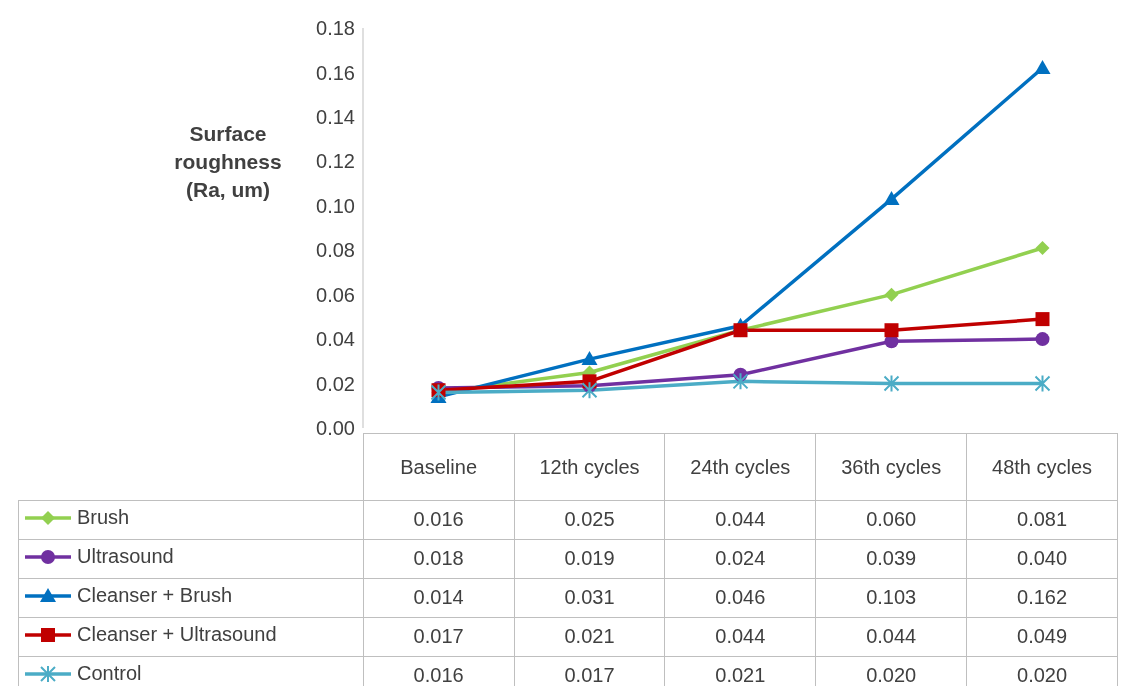  Describe the element at coordinates (109, 674) in the screenshot. I see `legend-label: Control` at that location.